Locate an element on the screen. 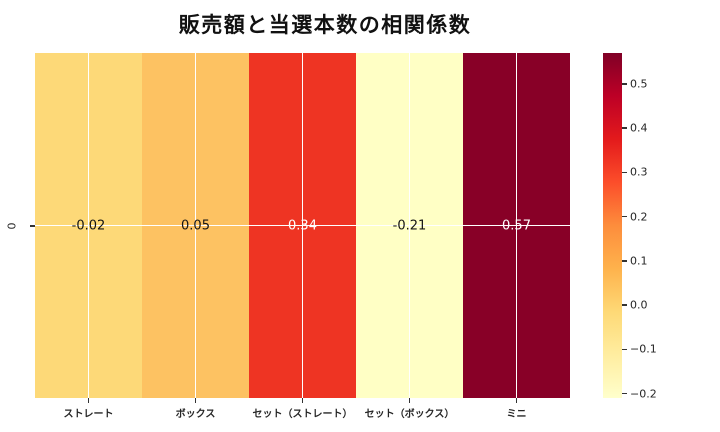 This screenshot has height=432, width=720. colorbar-tick-label: 0.4 is located at coordinates (639, 128).